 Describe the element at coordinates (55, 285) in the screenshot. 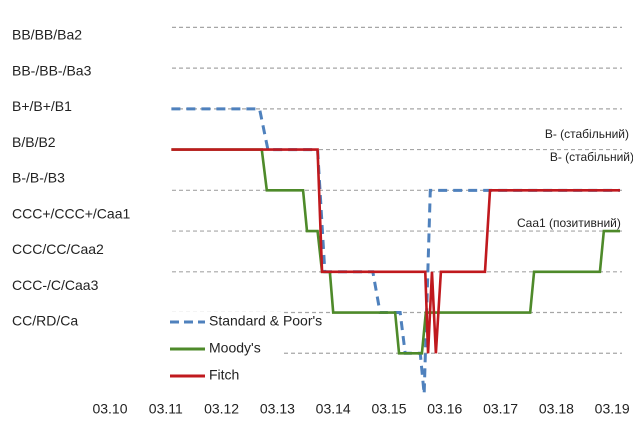

I see `y-tick-label: CCC-/C/Caa3` at that location.